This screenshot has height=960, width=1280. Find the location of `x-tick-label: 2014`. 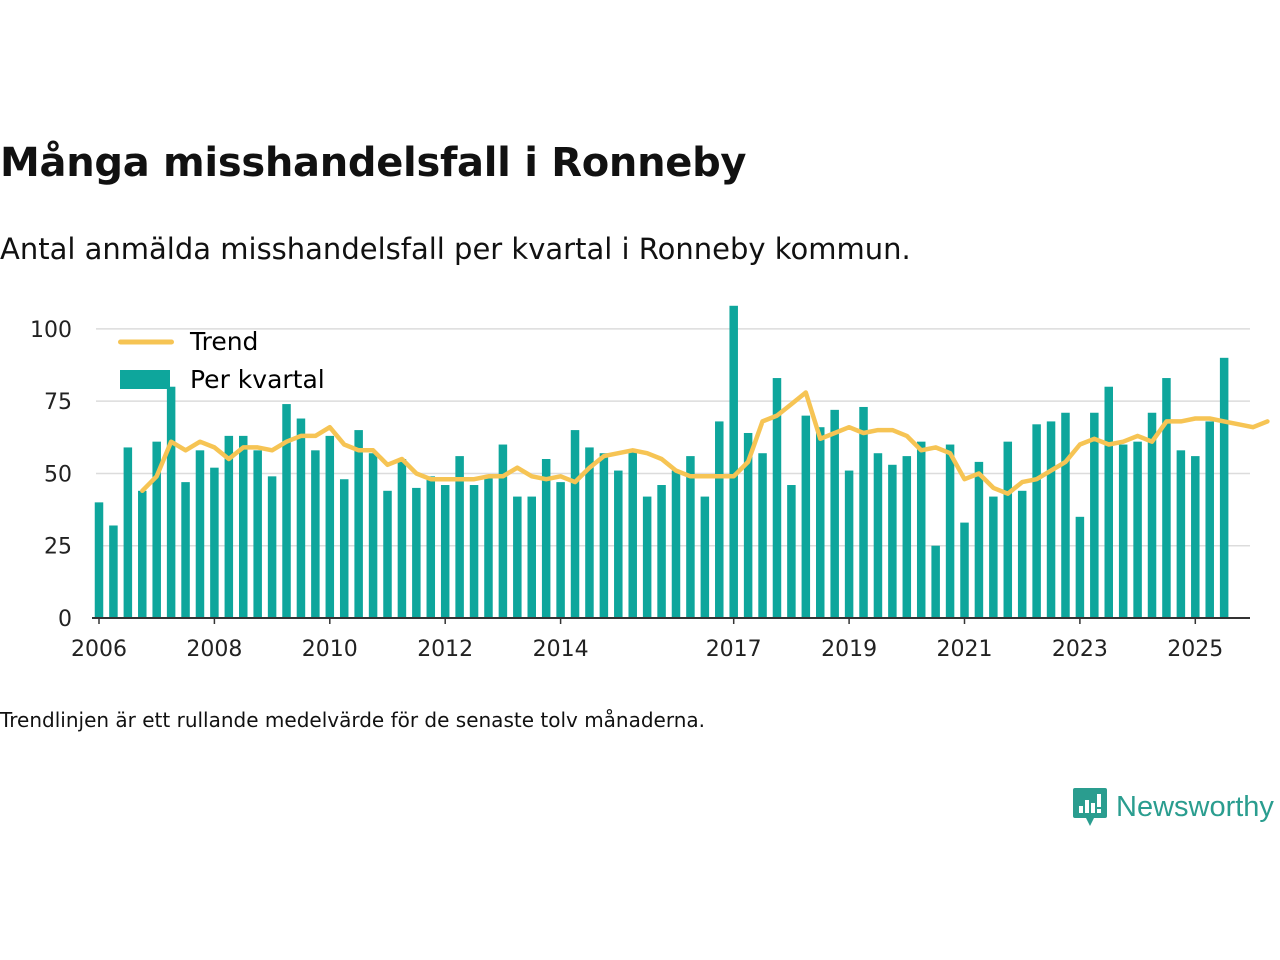

x-tick-label: 2014 is located at coordinates (561, 649).